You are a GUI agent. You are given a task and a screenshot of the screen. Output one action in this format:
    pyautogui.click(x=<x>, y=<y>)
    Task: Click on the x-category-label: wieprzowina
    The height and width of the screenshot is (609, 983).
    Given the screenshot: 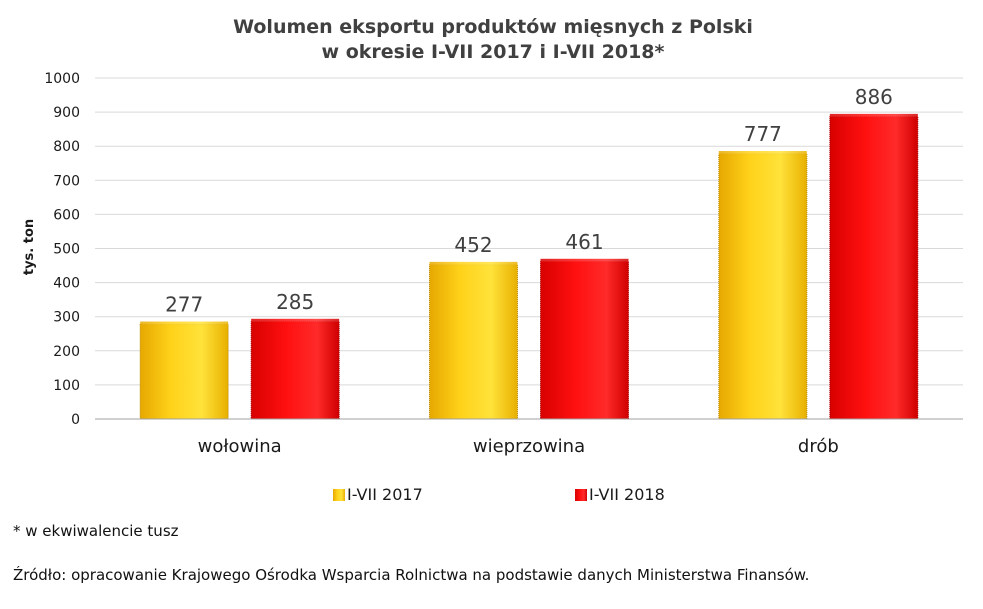 What is the action you would take?
    pyautogui.click(x=529, y=446)
    